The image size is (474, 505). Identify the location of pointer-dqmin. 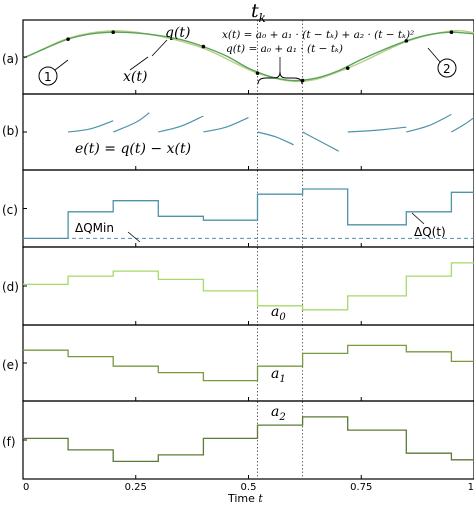
(134, 237).